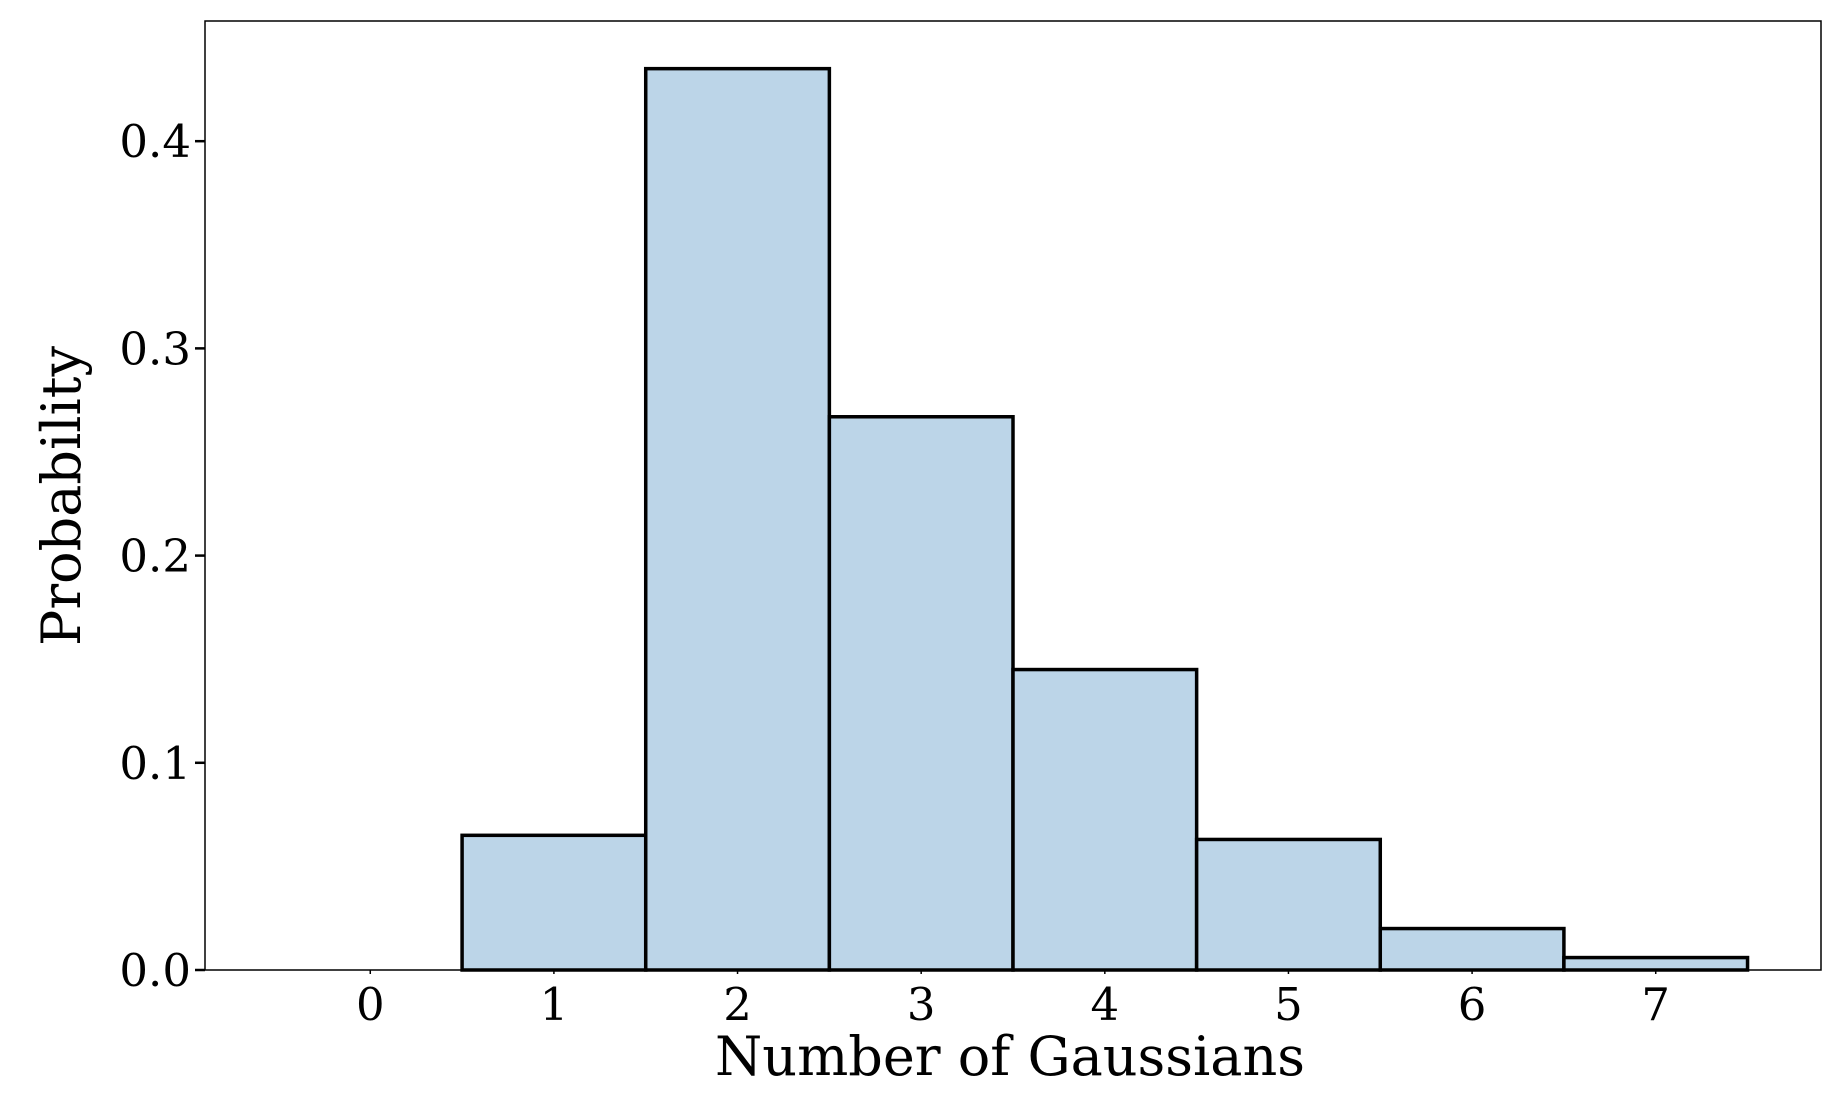 The image size is (1848, 1097). Describe the element at coordinates (155, 556) in the screenshot. I see `y-tick-label: 0.2` at that location.